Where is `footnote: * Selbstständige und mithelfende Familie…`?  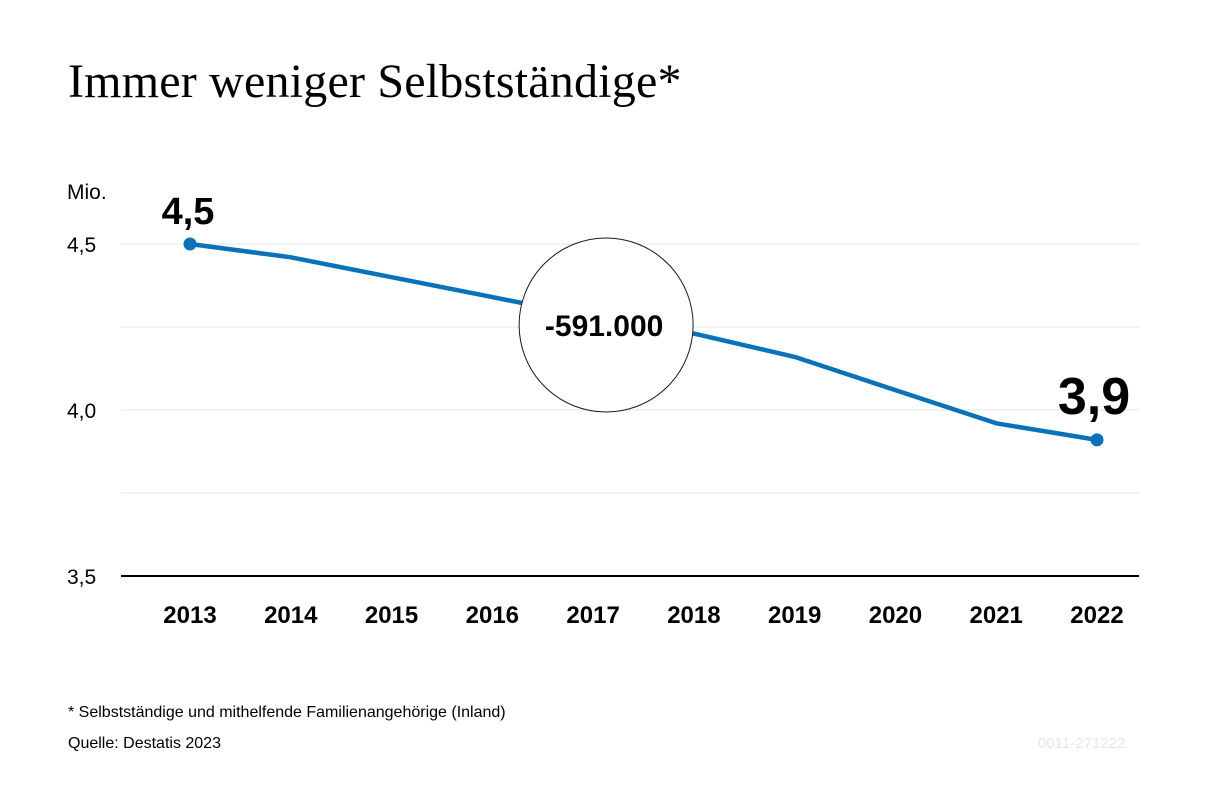
footnote: * Selbstständige und mithelfende Familie… is located at coordinates (287, 712).